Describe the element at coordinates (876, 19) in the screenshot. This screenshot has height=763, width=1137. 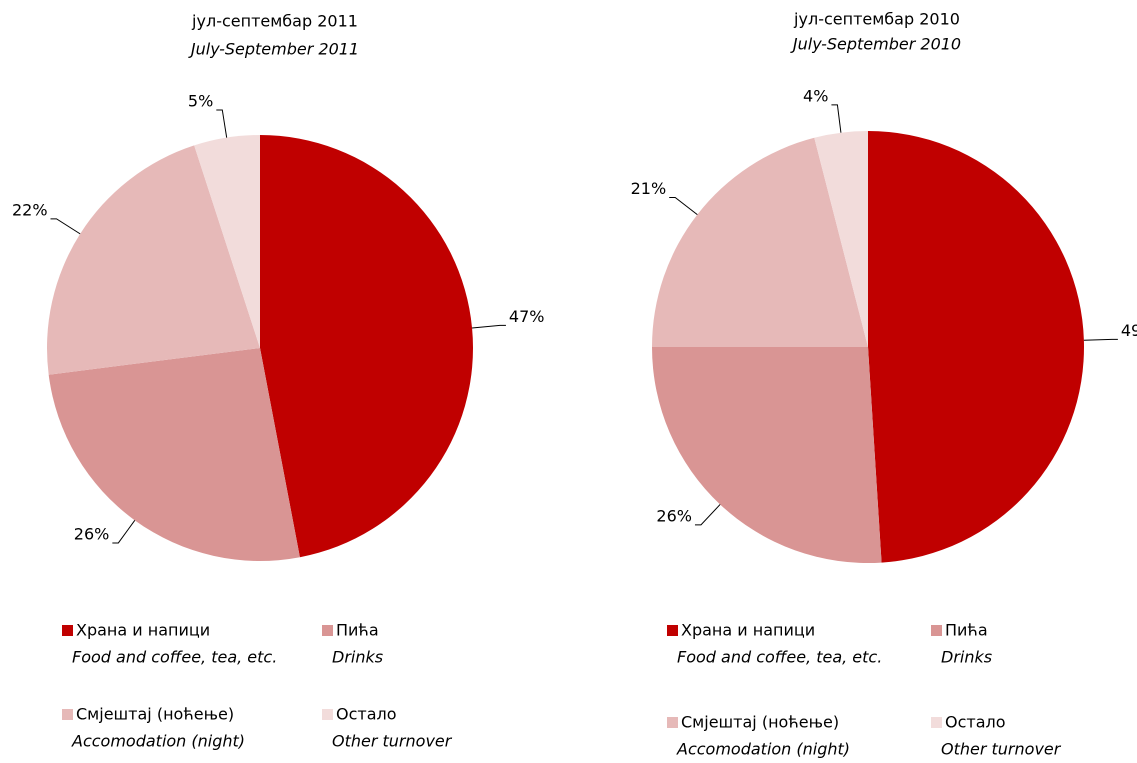
I see `chart-title: јул-септембар 2010` at that location.